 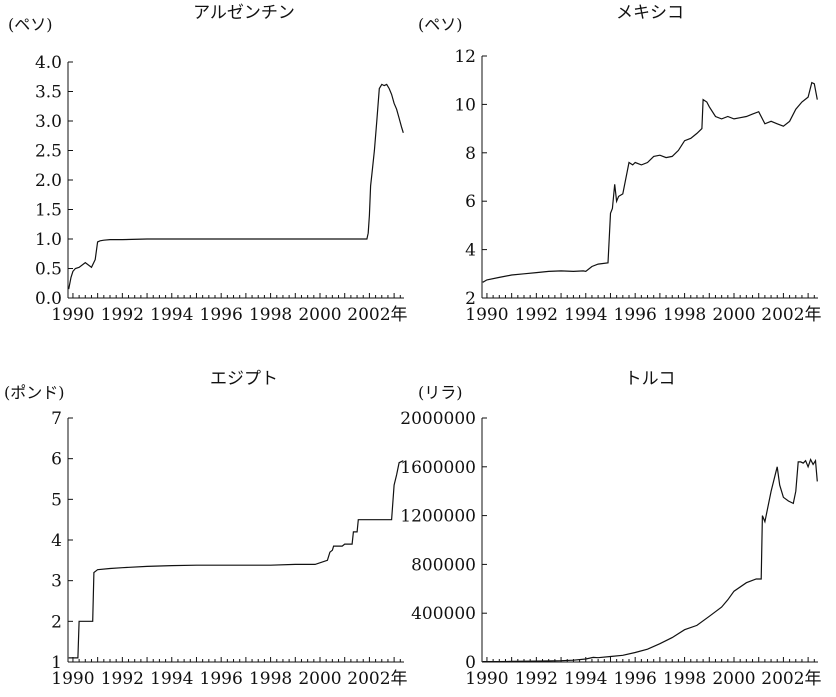 What do you see at coordinates (440, 24) in the screenshot?
I see `mexico-unit-label: (ペソ)` at bounding box center [440, 24].